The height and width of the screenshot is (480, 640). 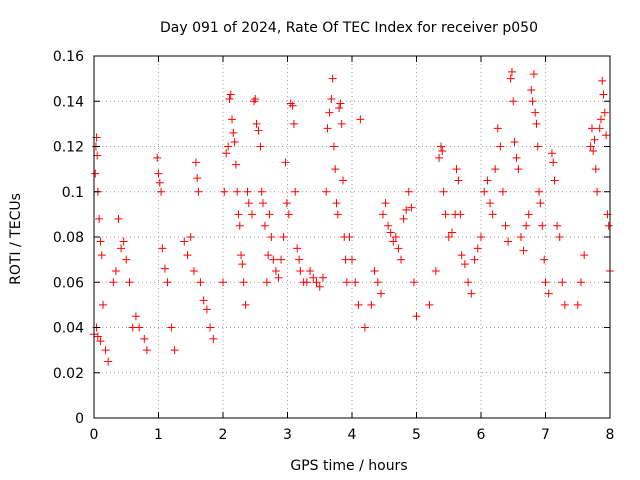 I want to click on y-tick-label: 0.1, so click(x=73, y=193).